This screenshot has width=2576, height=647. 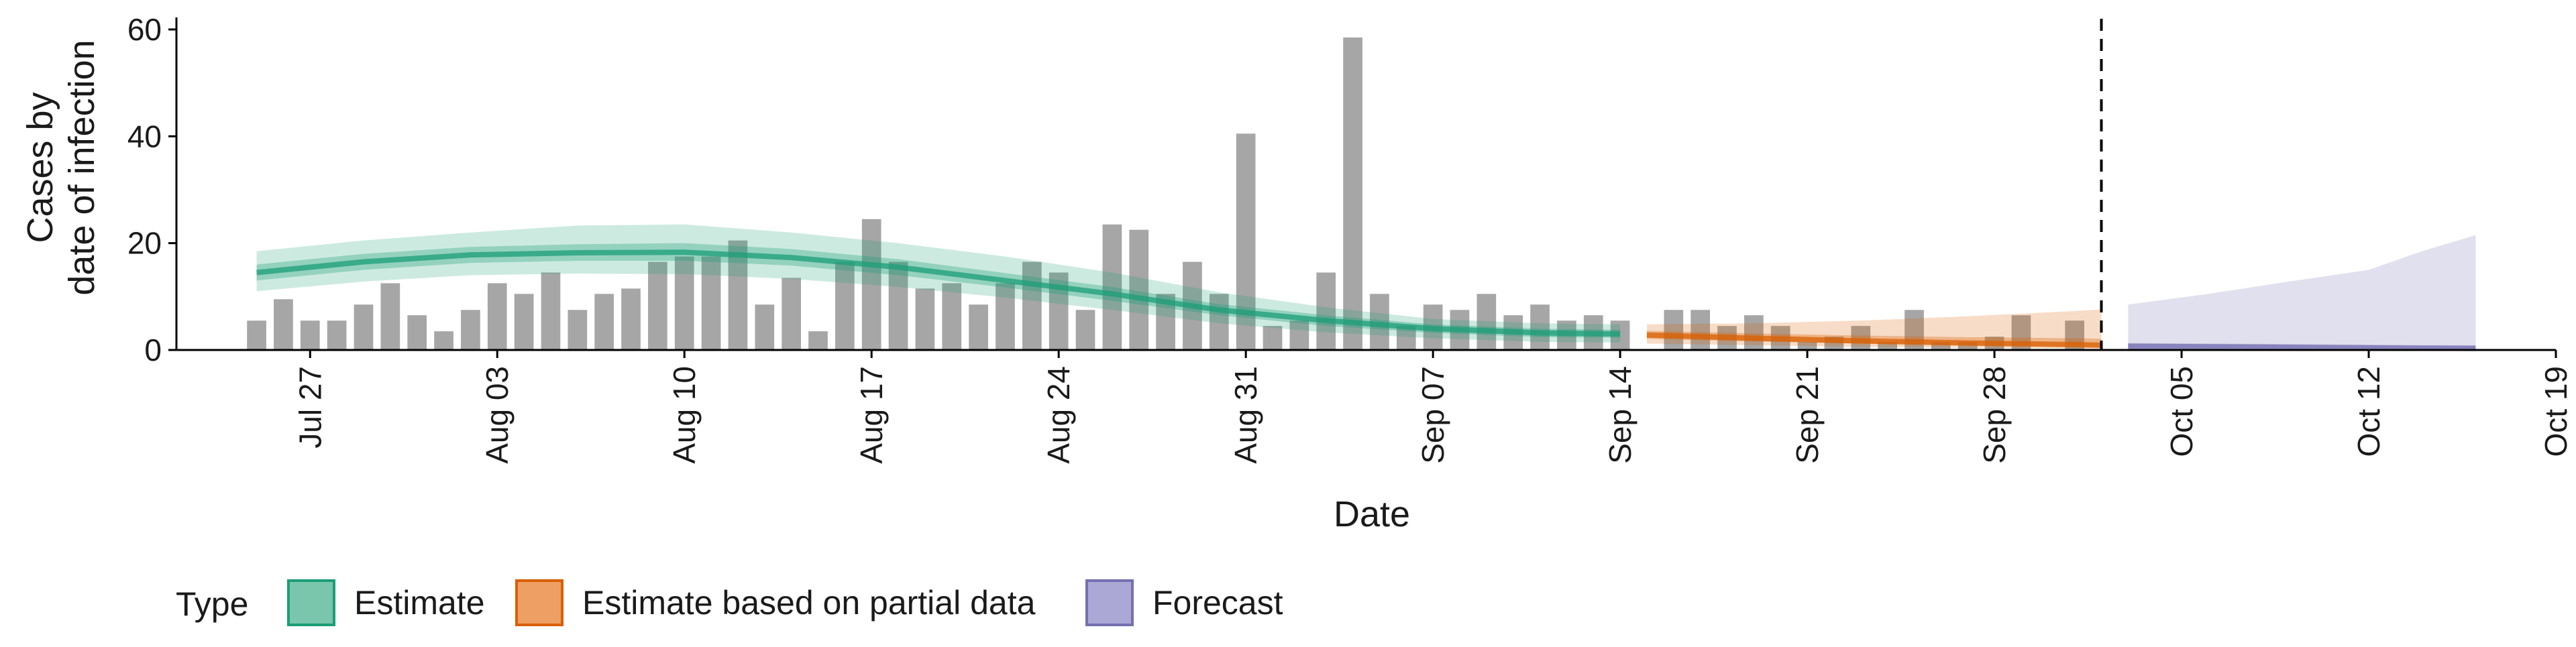 I want to click on legend-title: Type, so click(x=212, y=604).